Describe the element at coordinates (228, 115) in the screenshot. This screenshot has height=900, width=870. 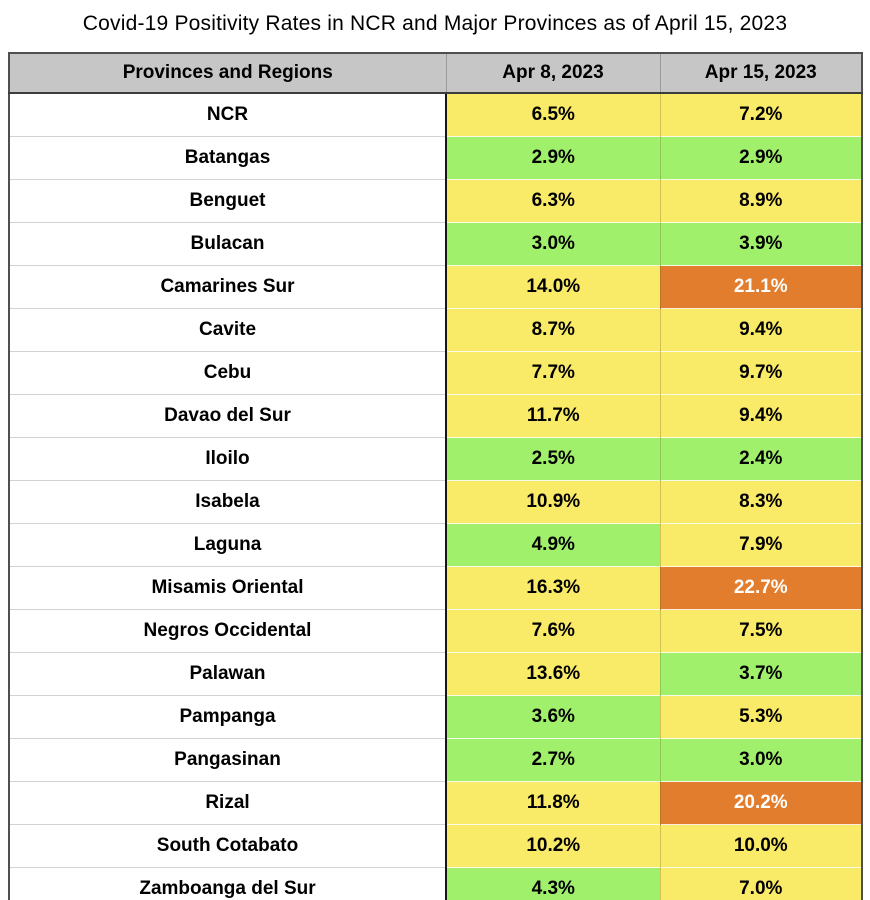
I see `province-name-cell: NCR` at that location.